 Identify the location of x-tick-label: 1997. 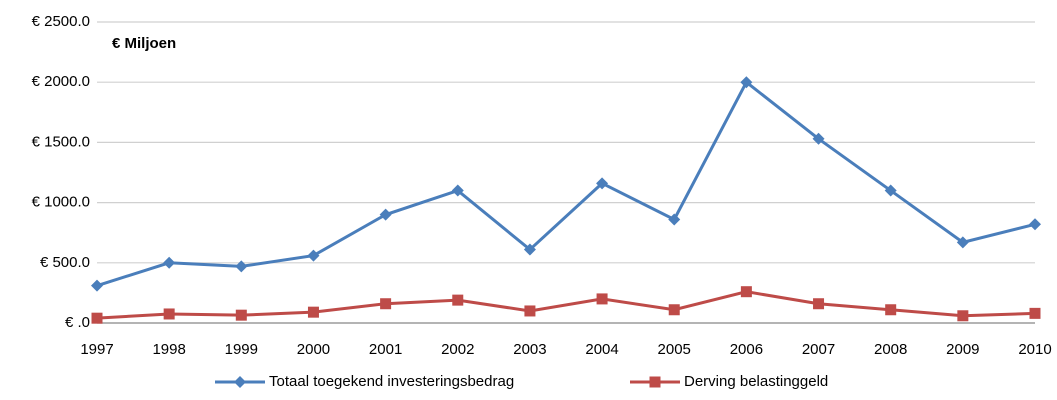
(96, 349).